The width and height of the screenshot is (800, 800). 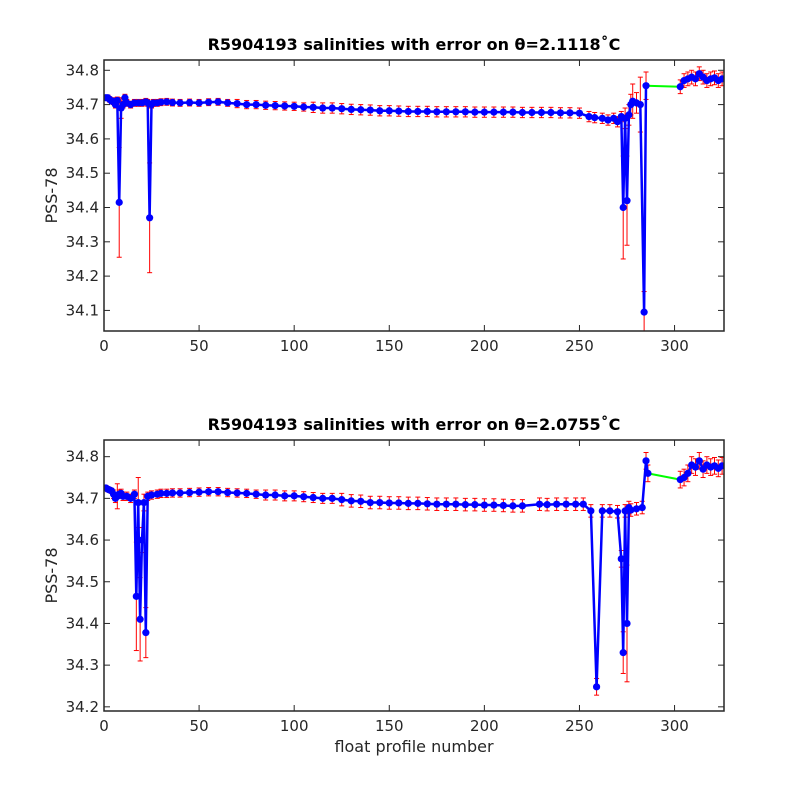 I want to click on y-tick-label: 34.7, so click(x=82, y=498).